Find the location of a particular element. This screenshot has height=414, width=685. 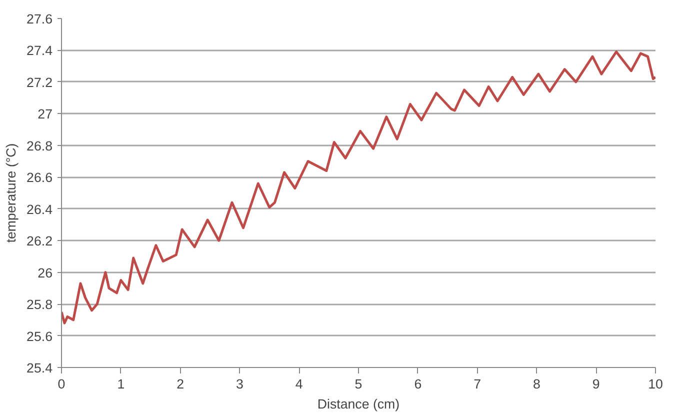

y-tick-label: 25.4 is located at coordinates (40, 368).